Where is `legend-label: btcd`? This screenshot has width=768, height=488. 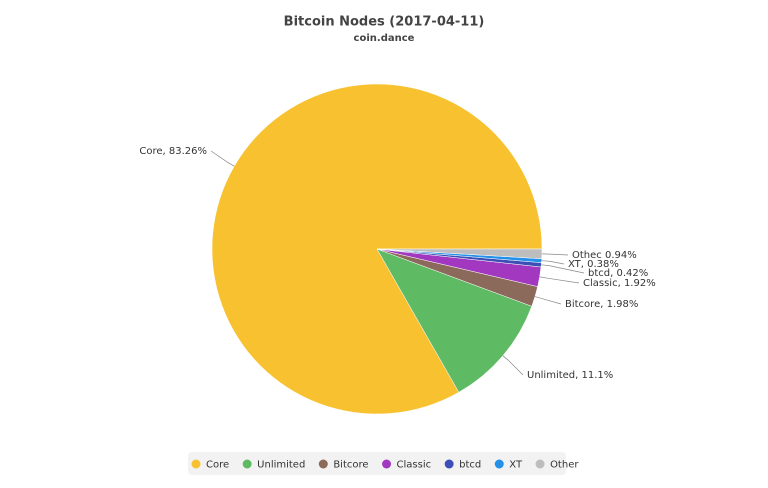
legend-label: btcd is located at coordinates (470, 465).